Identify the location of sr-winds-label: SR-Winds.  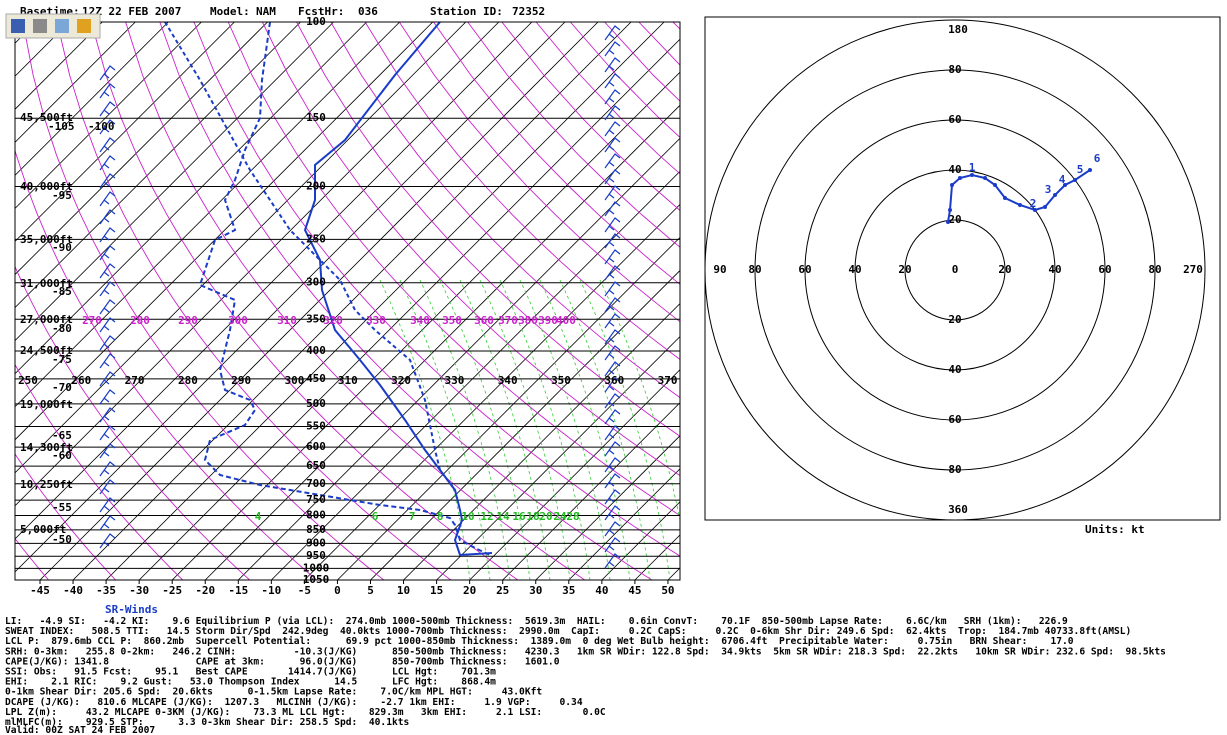
(131, 609).